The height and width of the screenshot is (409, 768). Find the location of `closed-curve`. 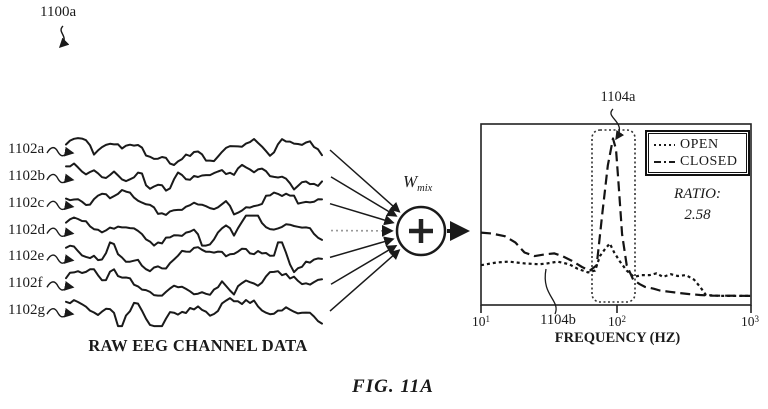

closed-curve is located at coordinates (616, 217).